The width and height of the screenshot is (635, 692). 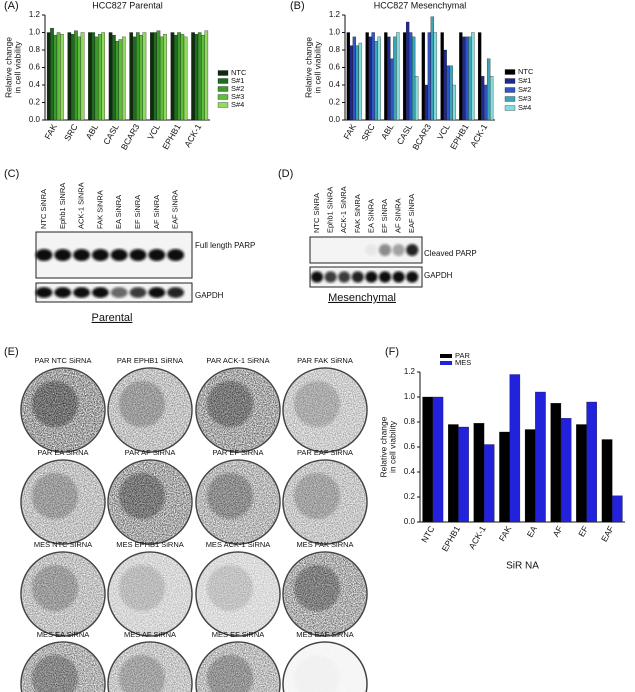 What do you see at coordinates (524, 89) in the screenshot?
I see `legend-label: S#2` at bounding box center [524, 89].